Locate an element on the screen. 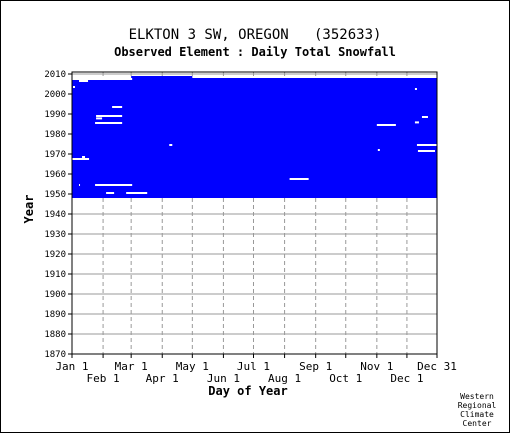 This screenshot has width=510, height=437. x-tick-label: Mar 1 is located at coordinates (131, 366).